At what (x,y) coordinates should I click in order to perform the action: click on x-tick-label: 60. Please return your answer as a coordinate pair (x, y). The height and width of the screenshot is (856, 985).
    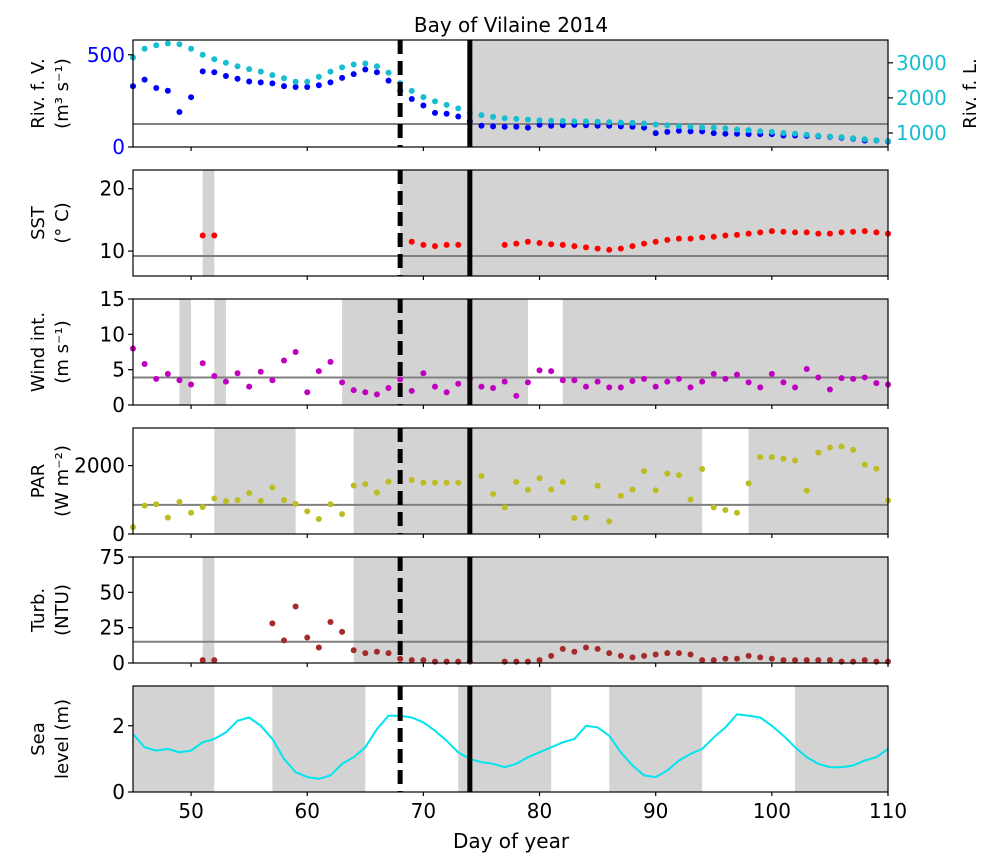
    Looking at the image, I should click on (307, 811).